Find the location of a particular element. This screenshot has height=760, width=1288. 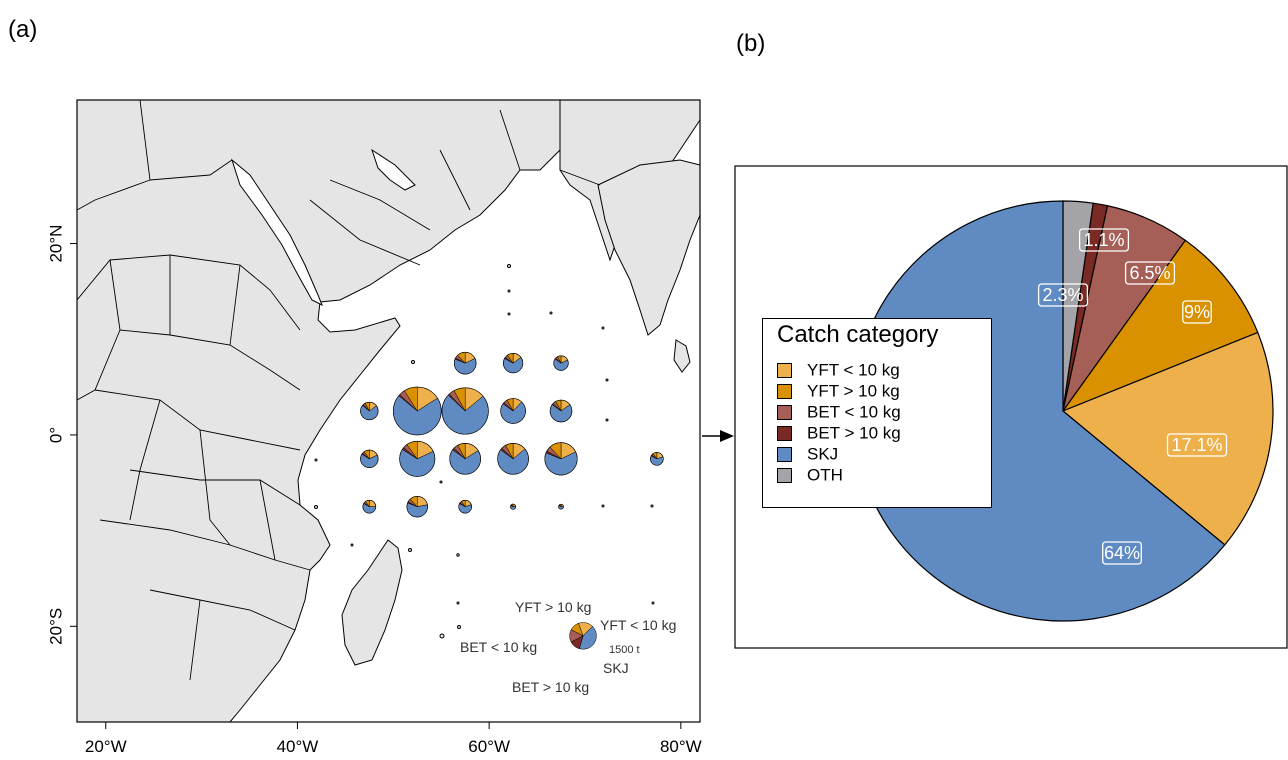

legend-label: YFT < 10 kg is located at coordinates (853, 370).